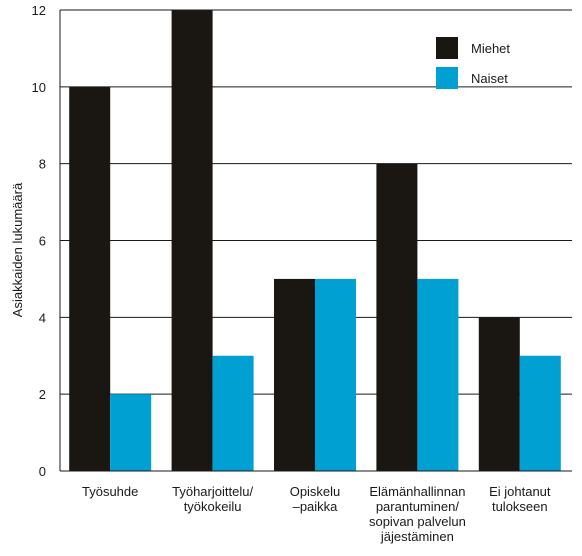  I want to click on y-tick-label: 0, so click(42, 471).